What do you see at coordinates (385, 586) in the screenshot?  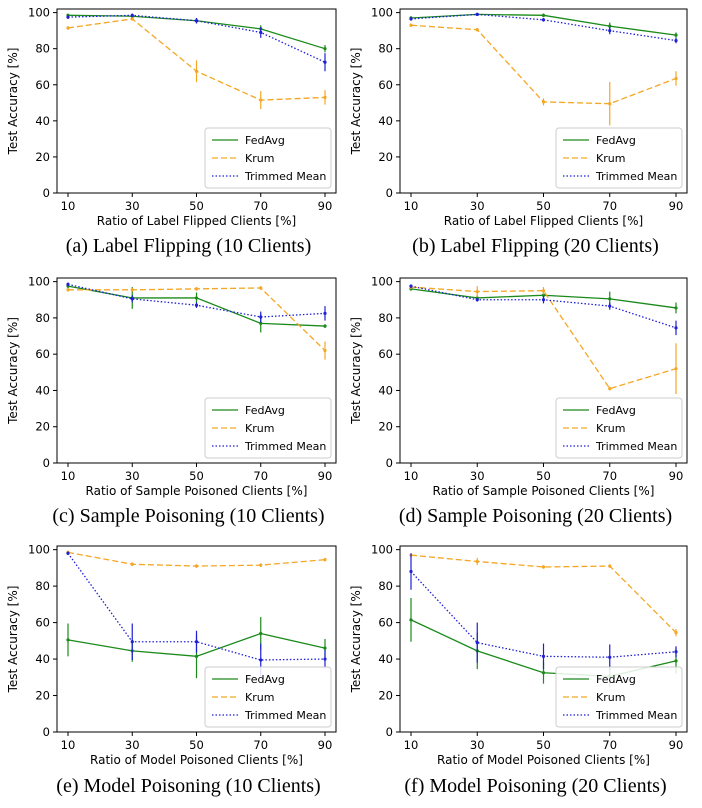 I see `y-tick-label: 80` at bounding box center [385, 586].